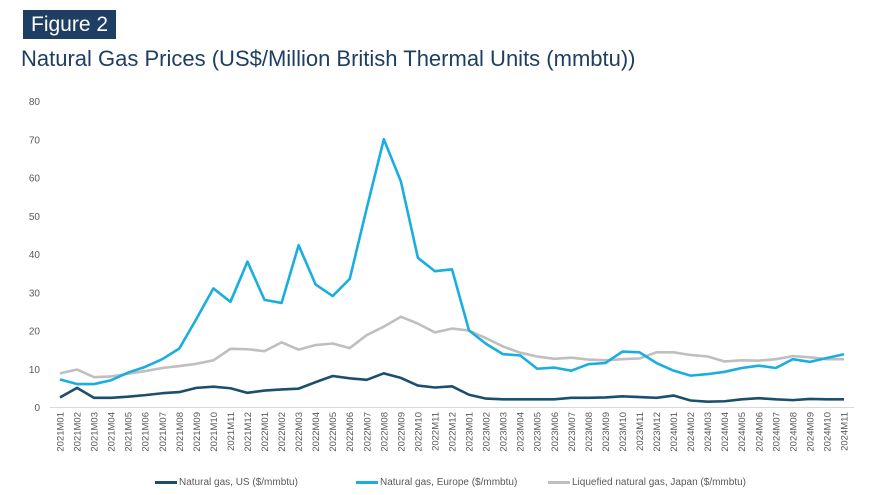 Image resolution: width=870 pixels, height=495 pixels. Describe the element at coordinates (61, 432) in the screenshot. I see `x-tick-label: 2021M01` at that location.